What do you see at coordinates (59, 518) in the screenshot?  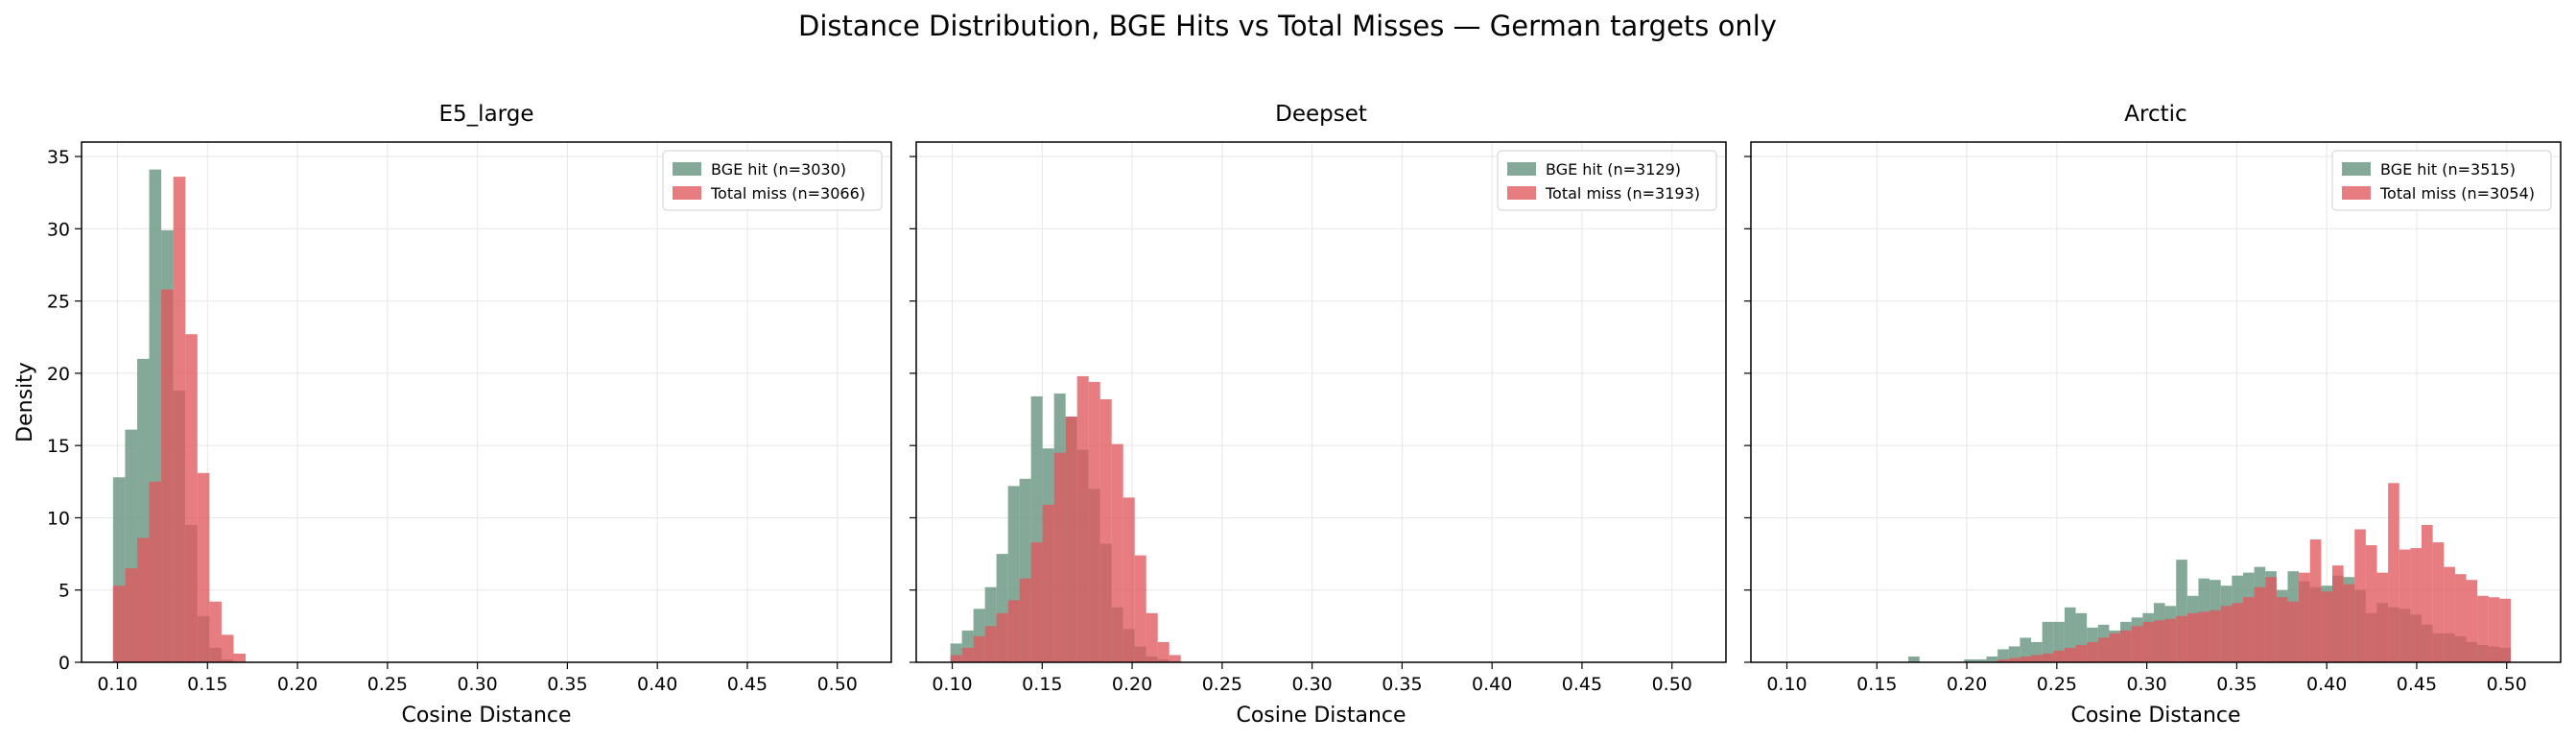 I see `y-tick-label: 10` at bounding box center [59, 518].